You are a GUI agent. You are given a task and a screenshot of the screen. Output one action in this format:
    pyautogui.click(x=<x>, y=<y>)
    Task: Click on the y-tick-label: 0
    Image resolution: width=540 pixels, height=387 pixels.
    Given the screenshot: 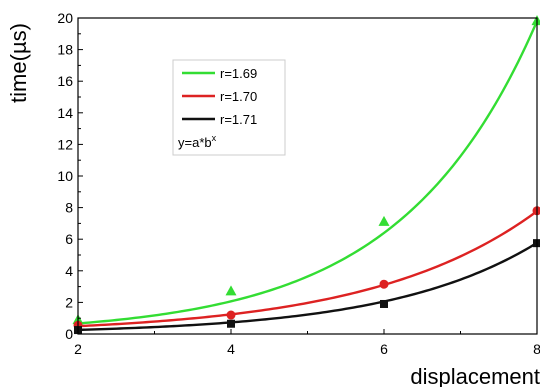 What is the action you would take?
    pyautogui.click(x=69, y=334)
    